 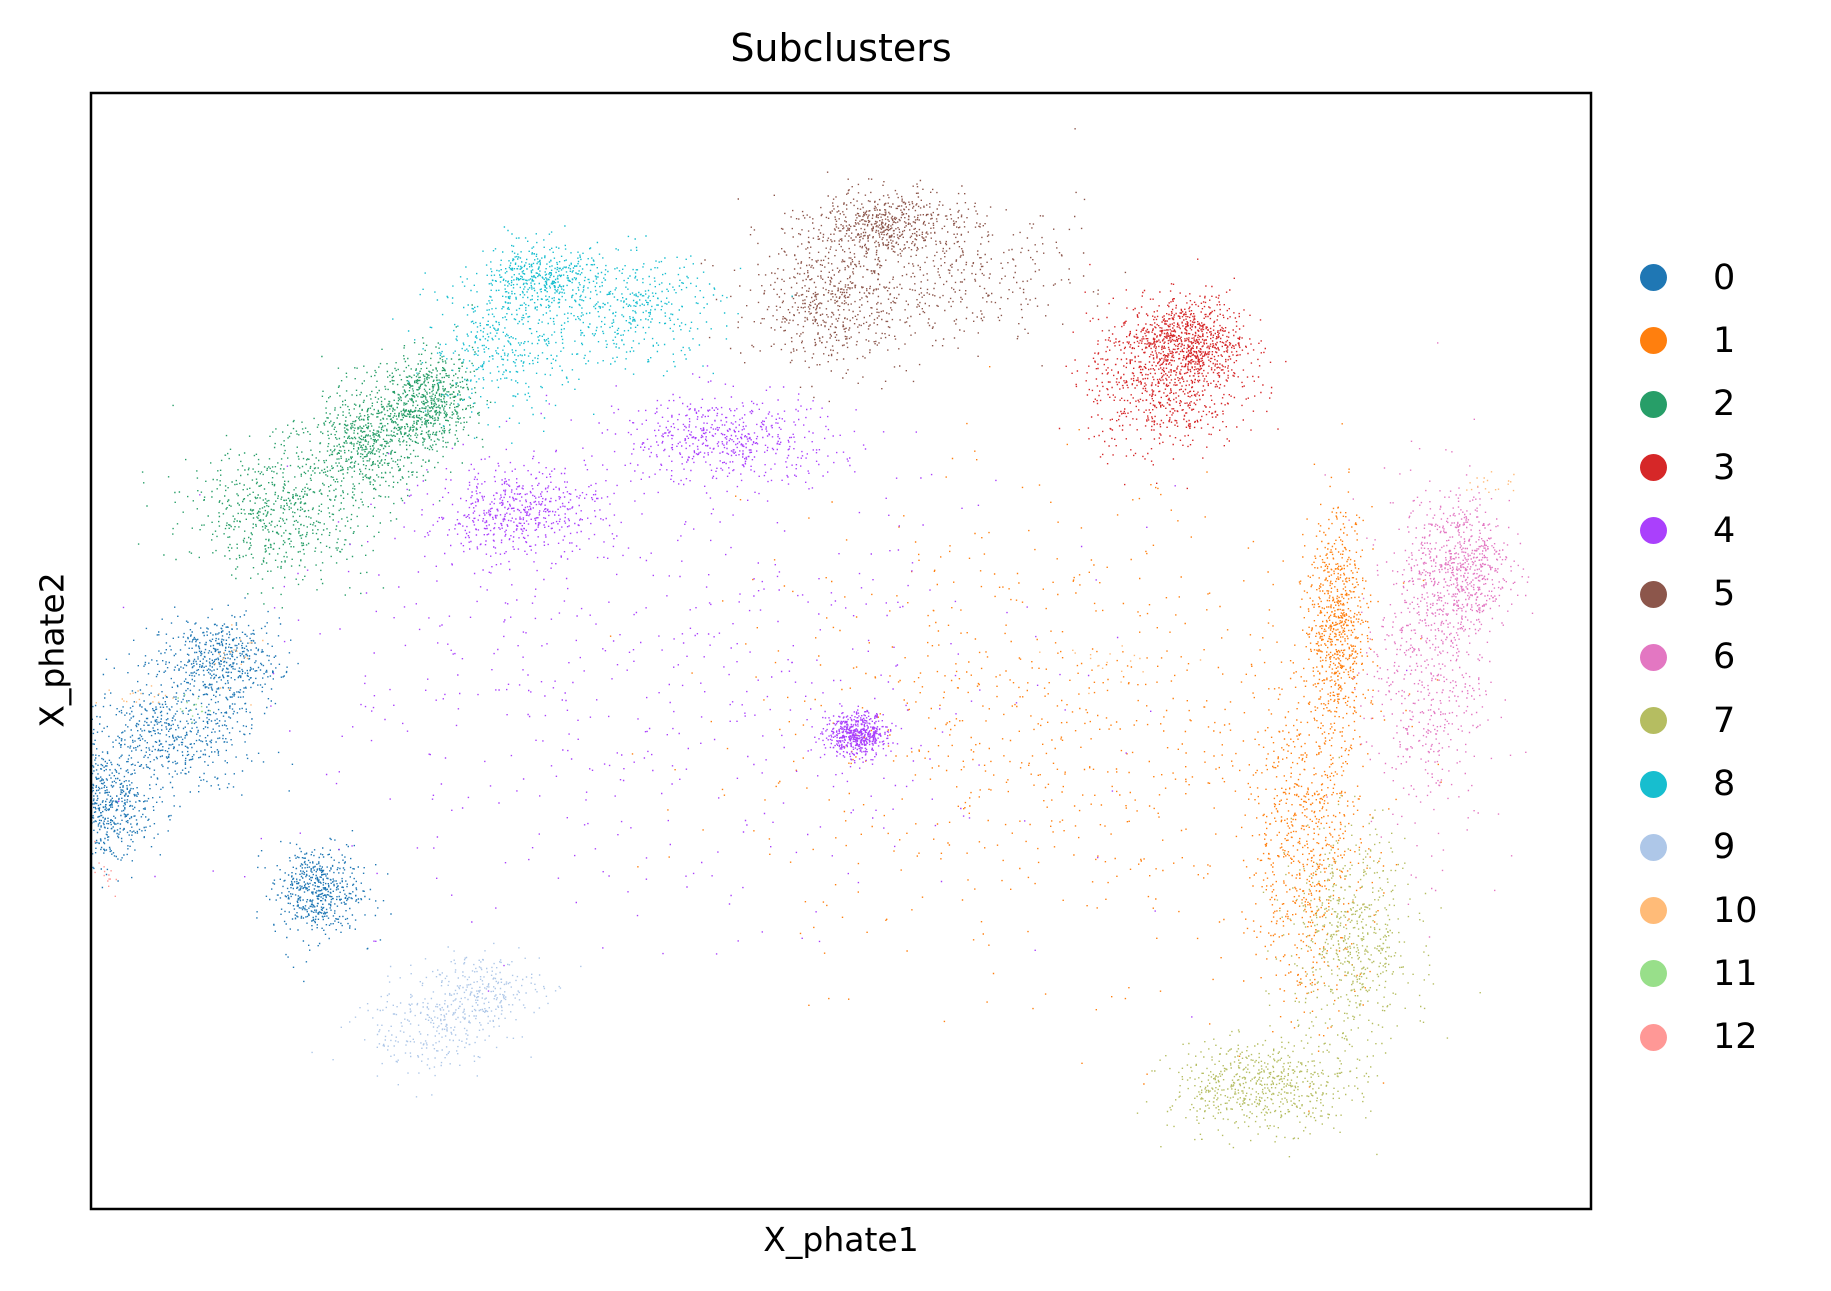 What do you see at coordinates (841, 1239) in the screenshot?
I see `x-axis-label: X_phate1` at bounding box center [841, 1239].